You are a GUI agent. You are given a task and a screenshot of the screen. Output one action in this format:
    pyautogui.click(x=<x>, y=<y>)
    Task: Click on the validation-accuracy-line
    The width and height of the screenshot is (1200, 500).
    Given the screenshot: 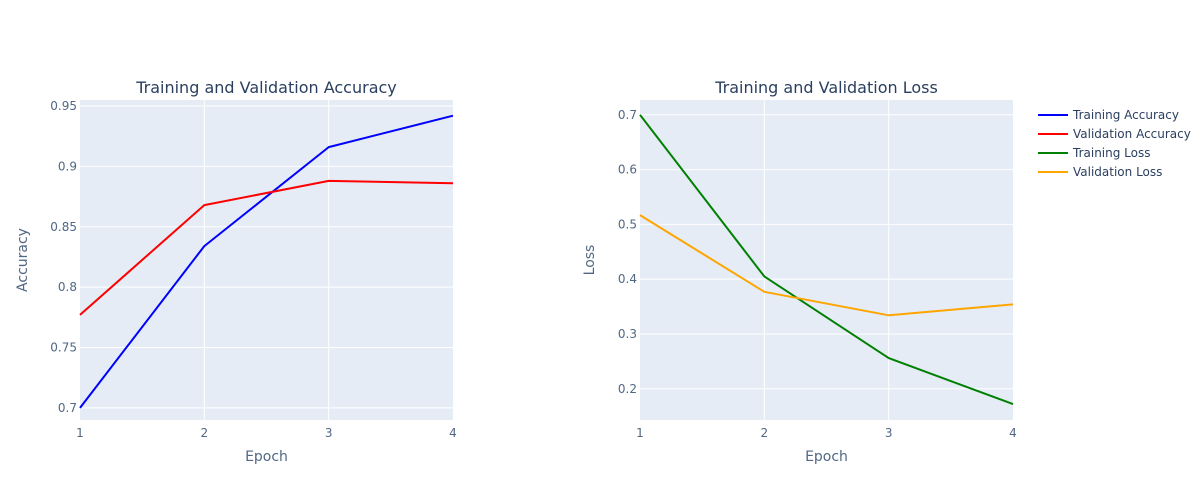 What is the action you would take?
    pyautogui.click(x=266, y=247)
    